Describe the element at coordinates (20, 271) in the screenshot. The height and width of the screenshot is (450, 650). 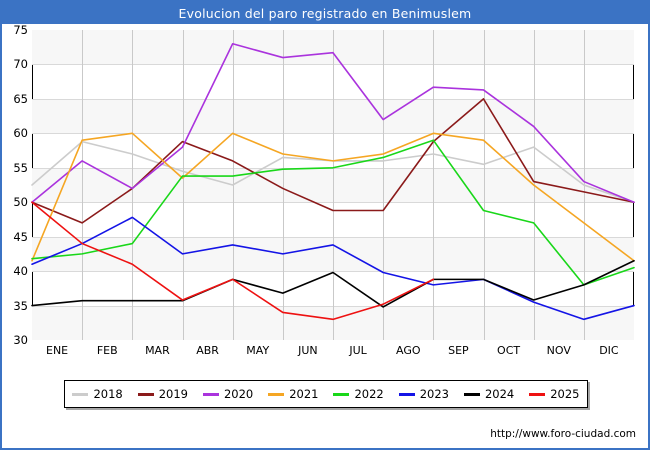
I see `y-axis-tick-label: 40` at that location.